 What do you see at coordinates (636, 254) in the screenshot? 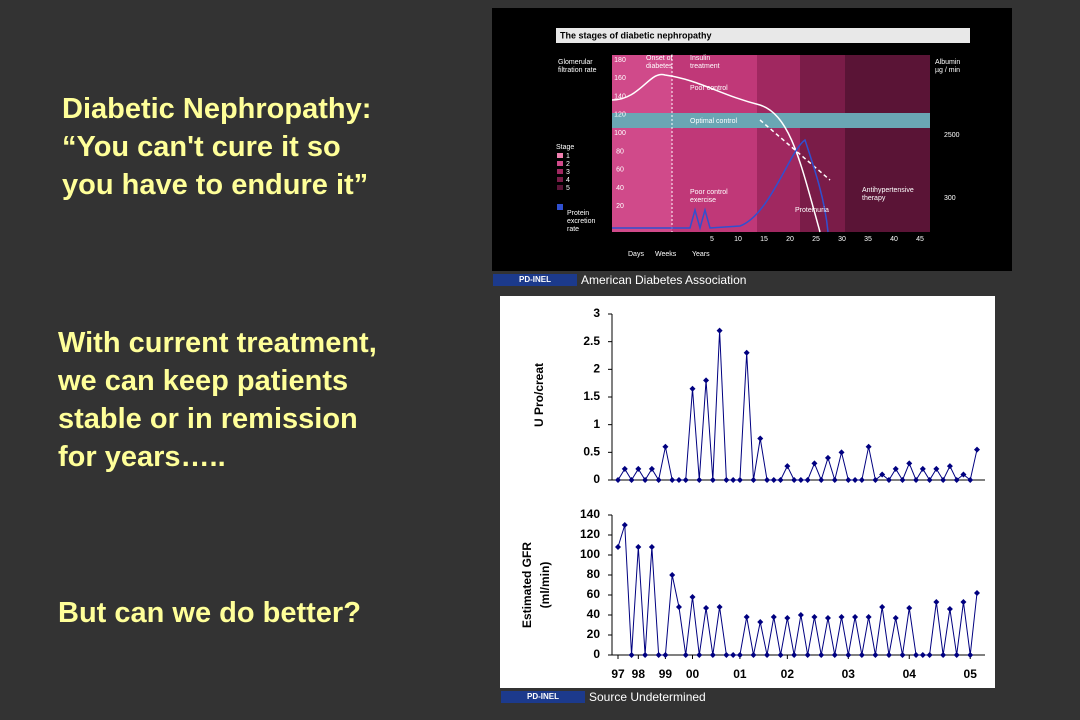
I see `figure-label: Days` at bounding box center [636, 254].